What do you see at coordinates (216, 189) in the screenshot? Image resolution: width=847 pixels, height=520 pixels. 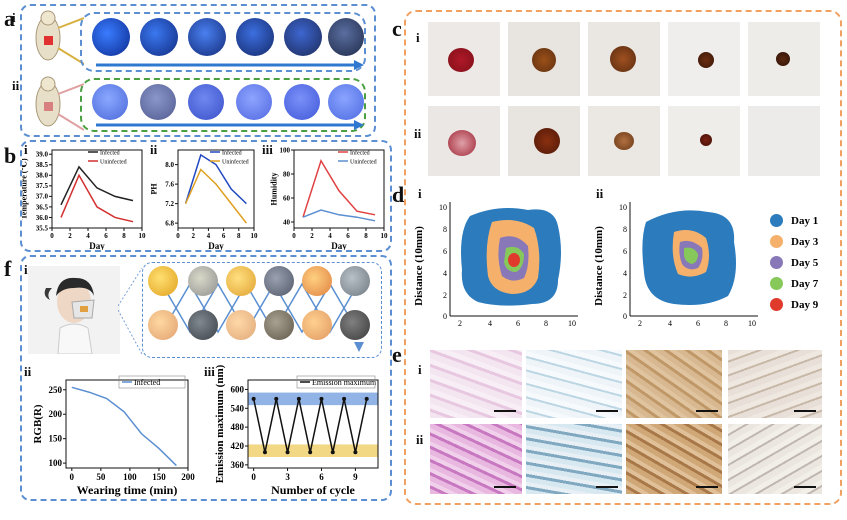 I see `plot-frame` at bounding box center [216, 189].